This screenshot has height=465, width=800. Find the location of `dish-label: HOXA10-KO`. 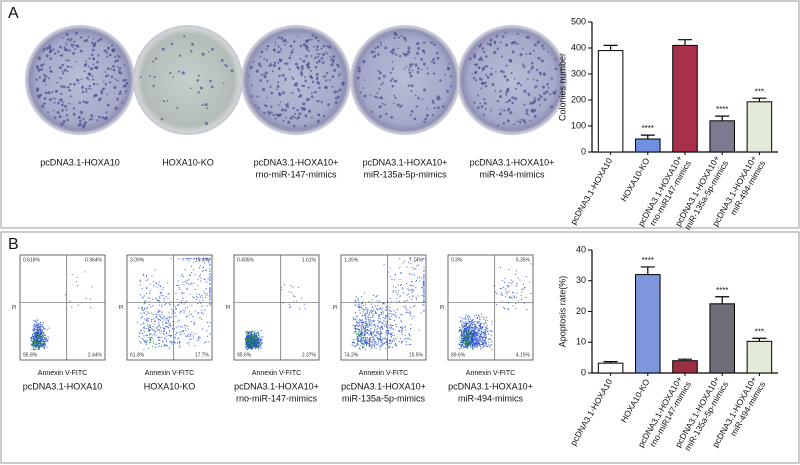

dish-label: HOXA10-KO is located at coordinates (188, 162).